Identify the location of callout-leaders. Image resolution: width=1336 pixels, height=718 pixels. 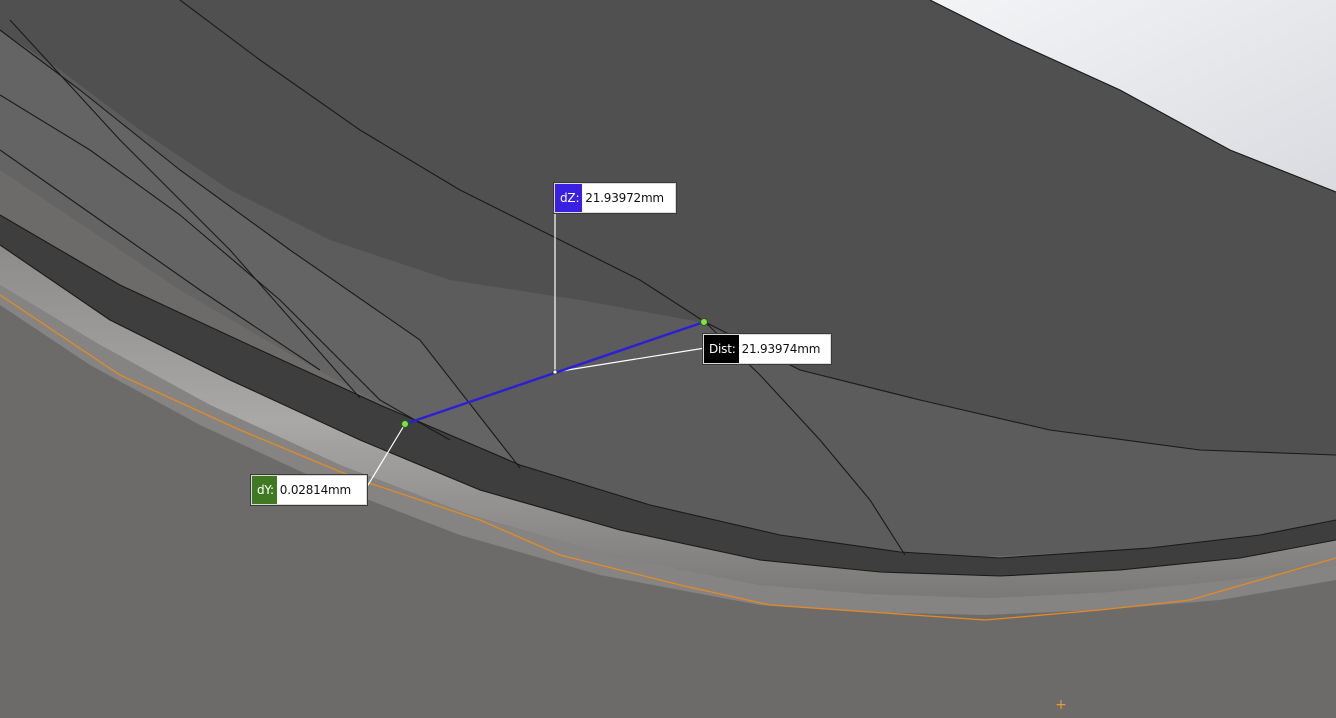
(535, 344).